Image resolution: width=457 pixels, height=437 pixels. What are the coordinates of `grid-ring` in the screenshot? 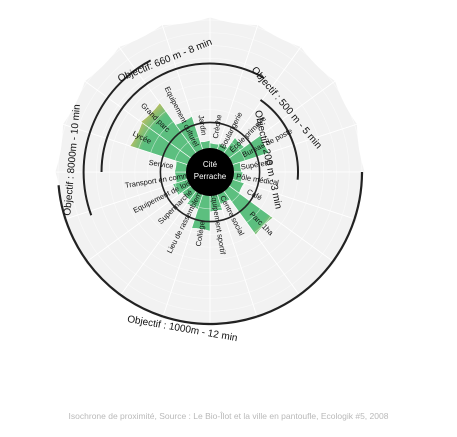 It's located at (210, 172).